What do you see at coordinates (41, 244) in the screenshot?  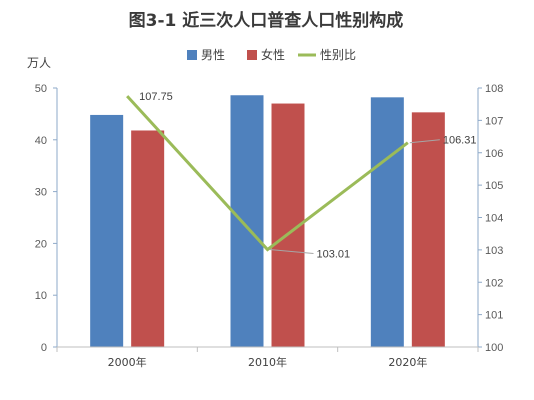 I see `left-tick-label: 20` at bounding box center [41, 244].